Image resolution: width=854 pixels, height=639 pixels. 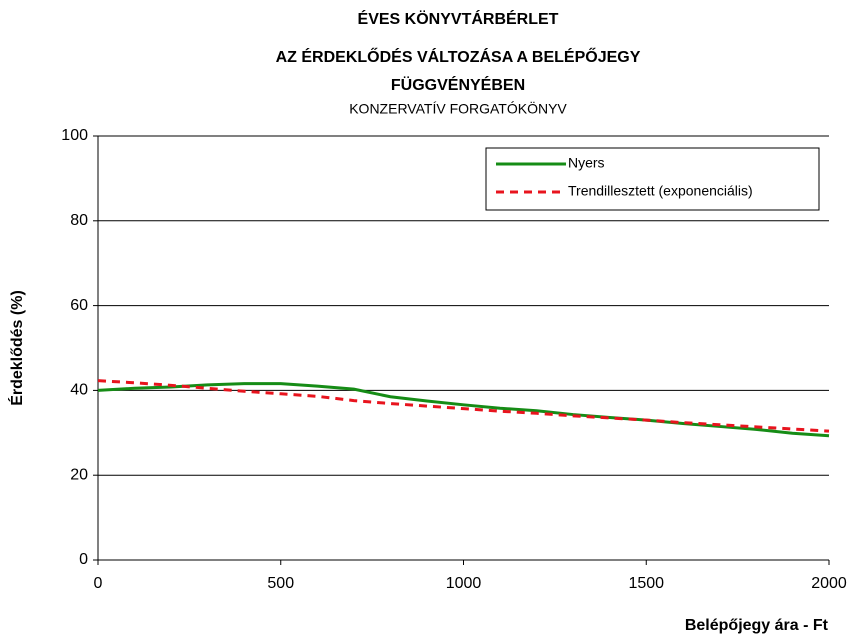 What do you see at coordinates (646, 583) in the screenshot?
I see `x-tick-label: 1500` at bounding box center [646, 583].